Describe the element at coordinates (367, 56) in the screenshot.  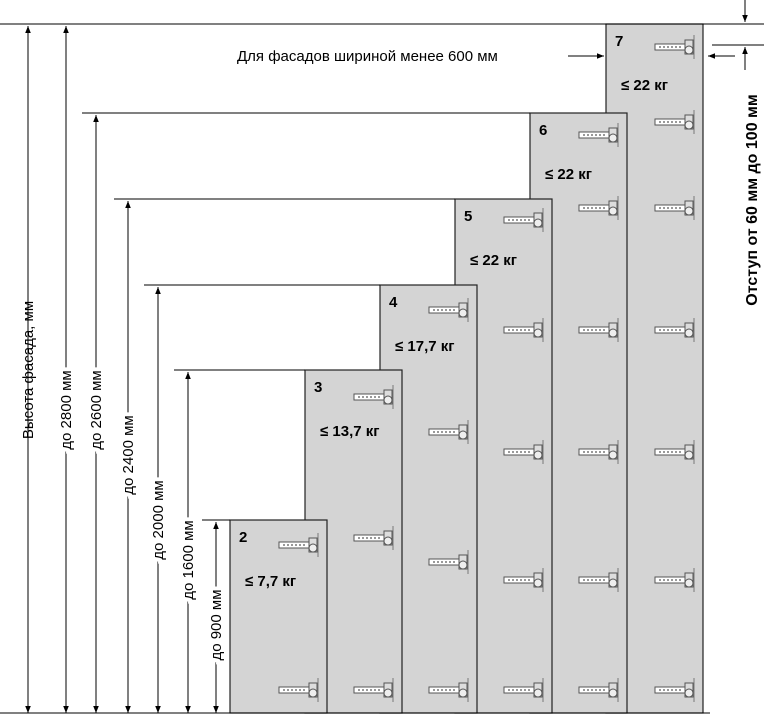
I see `narrow-label: Для фасадов шириной менее 600 мм` at that location.